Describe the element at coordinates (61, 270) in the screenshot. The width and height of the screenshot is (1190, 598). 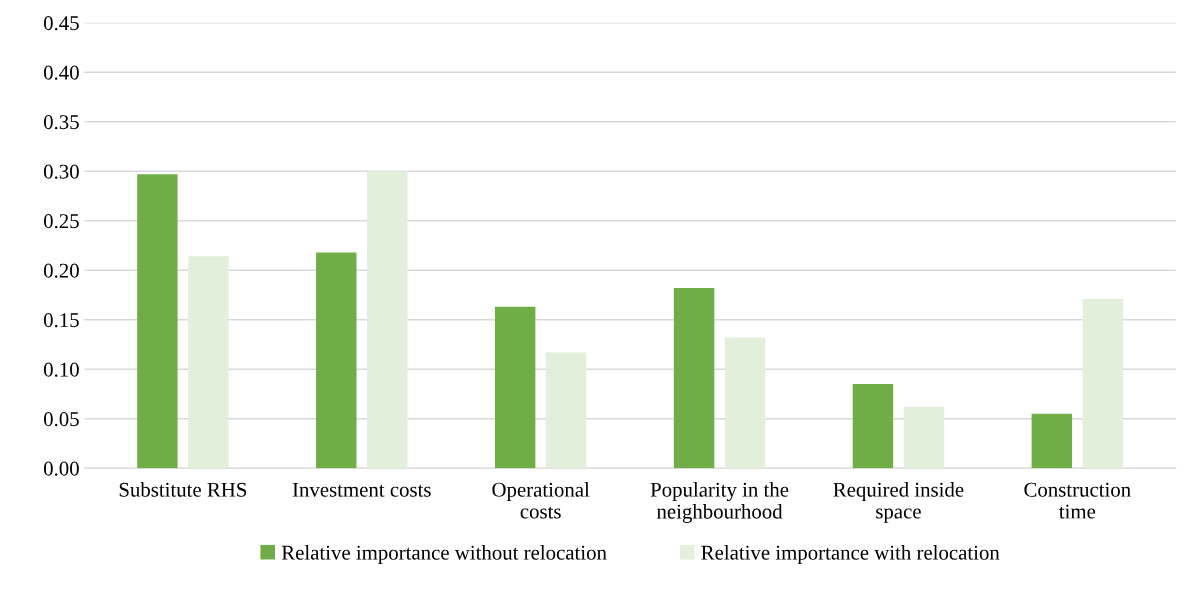
I see `y-tick-label: 0.20` at that location.